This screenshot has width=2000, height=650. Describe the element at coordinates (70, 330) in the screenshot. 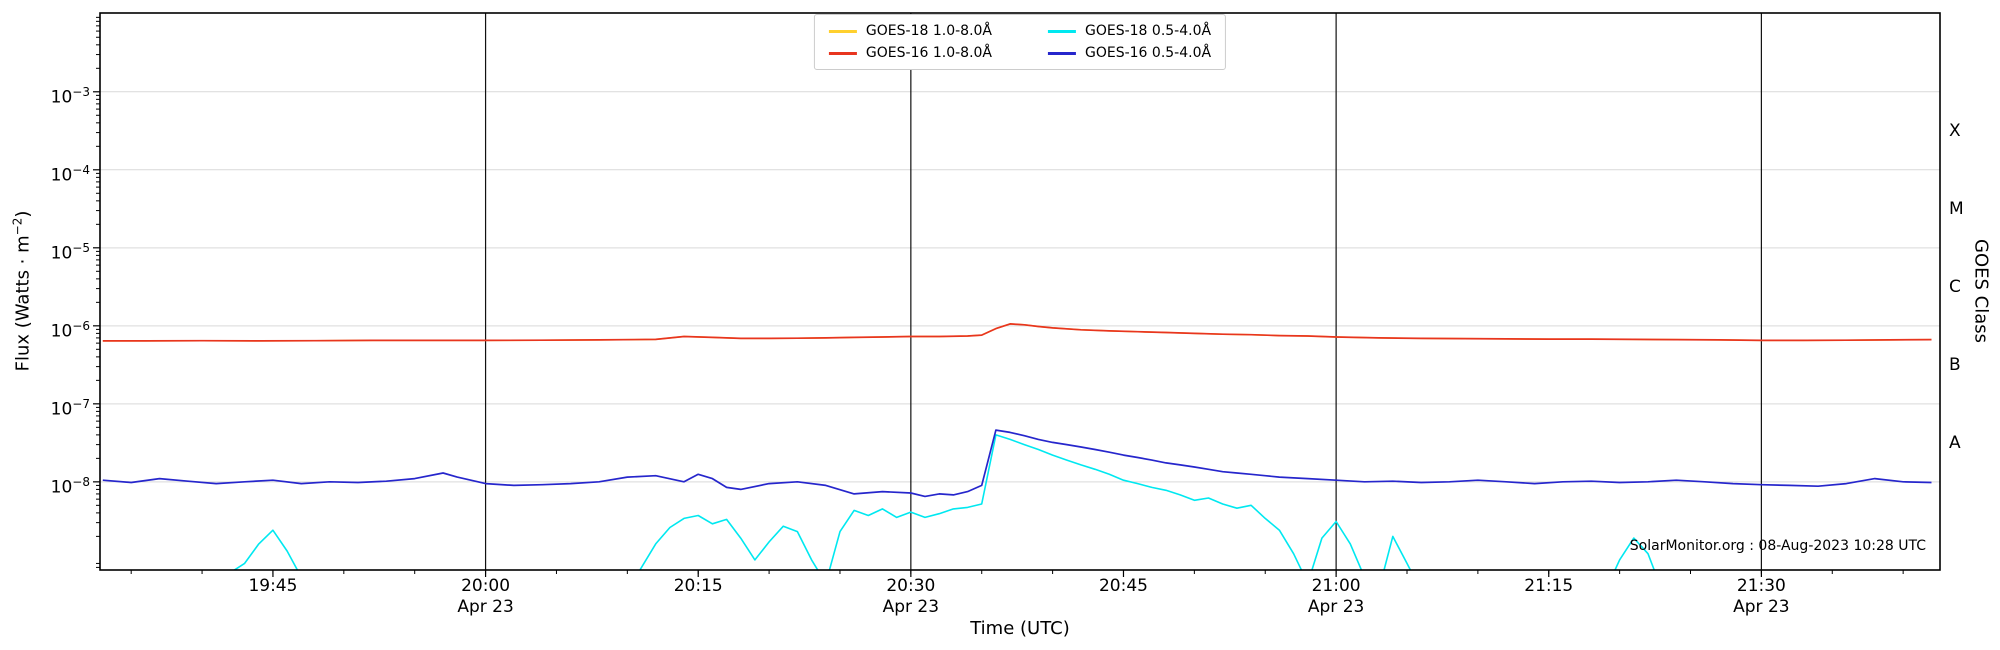

I see `y-tick-label: 10⁻⁶` at that location.